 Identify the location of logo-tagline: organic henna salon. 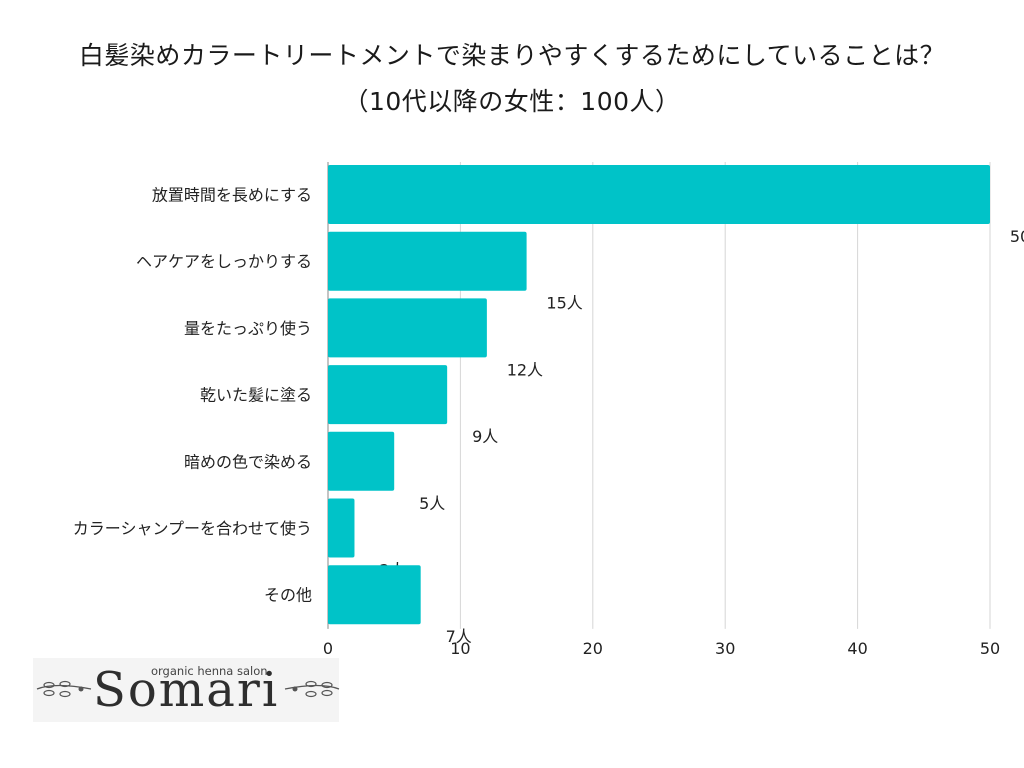
(209, 671).